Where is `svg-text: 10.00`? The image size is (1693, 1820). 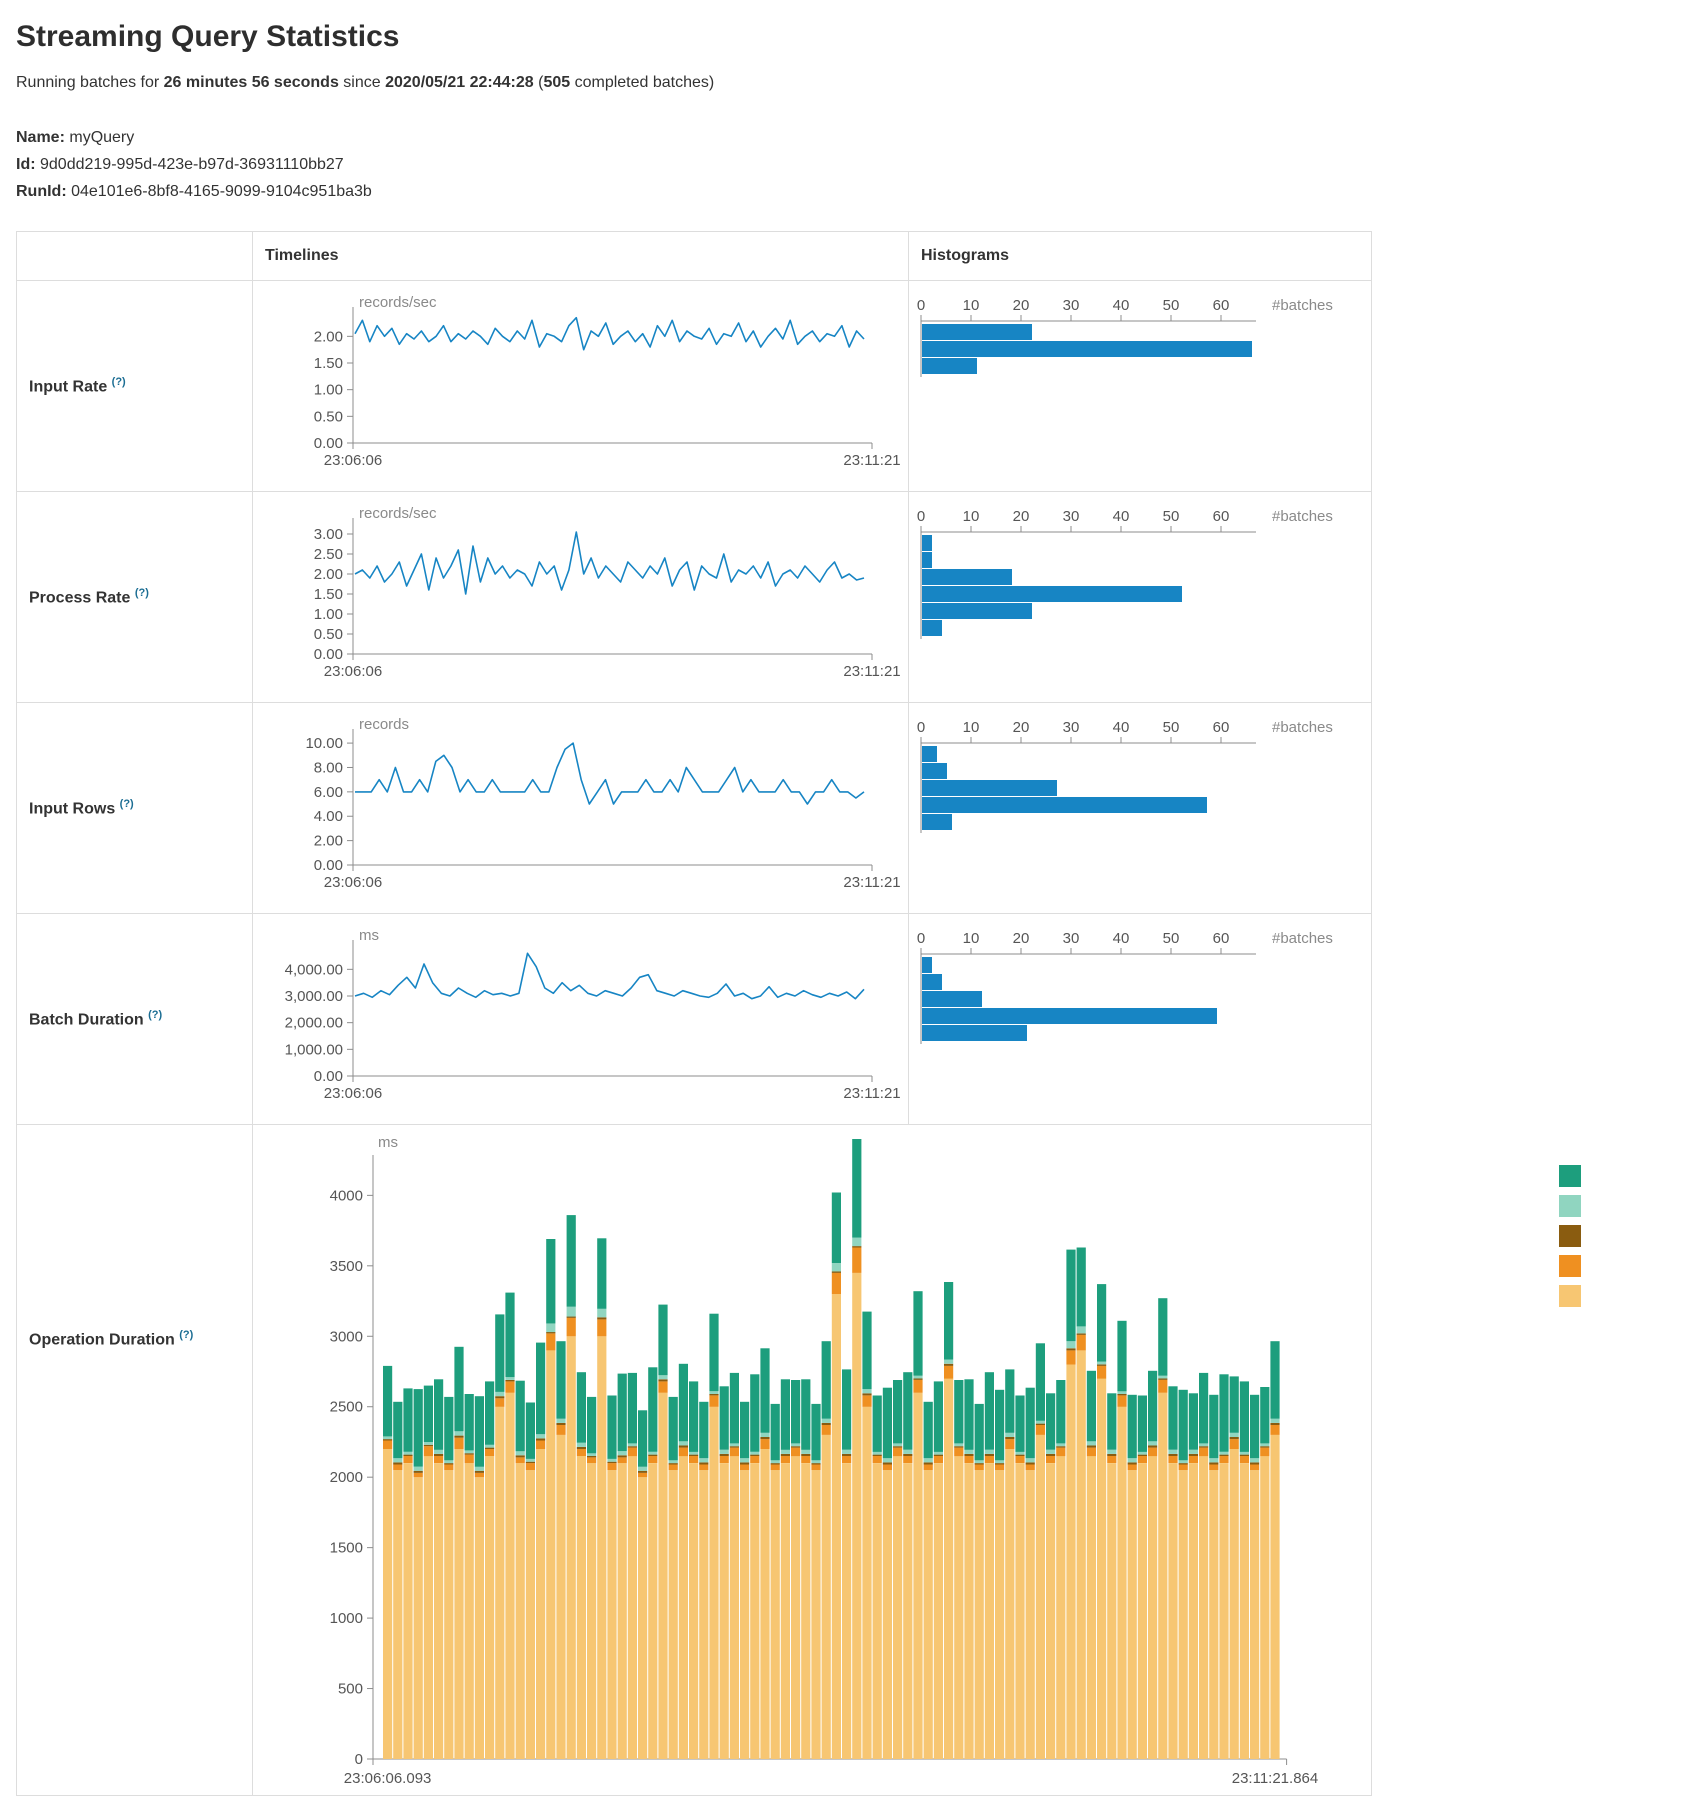
svg-text: 10.00 is located at coordinates (324, 743).